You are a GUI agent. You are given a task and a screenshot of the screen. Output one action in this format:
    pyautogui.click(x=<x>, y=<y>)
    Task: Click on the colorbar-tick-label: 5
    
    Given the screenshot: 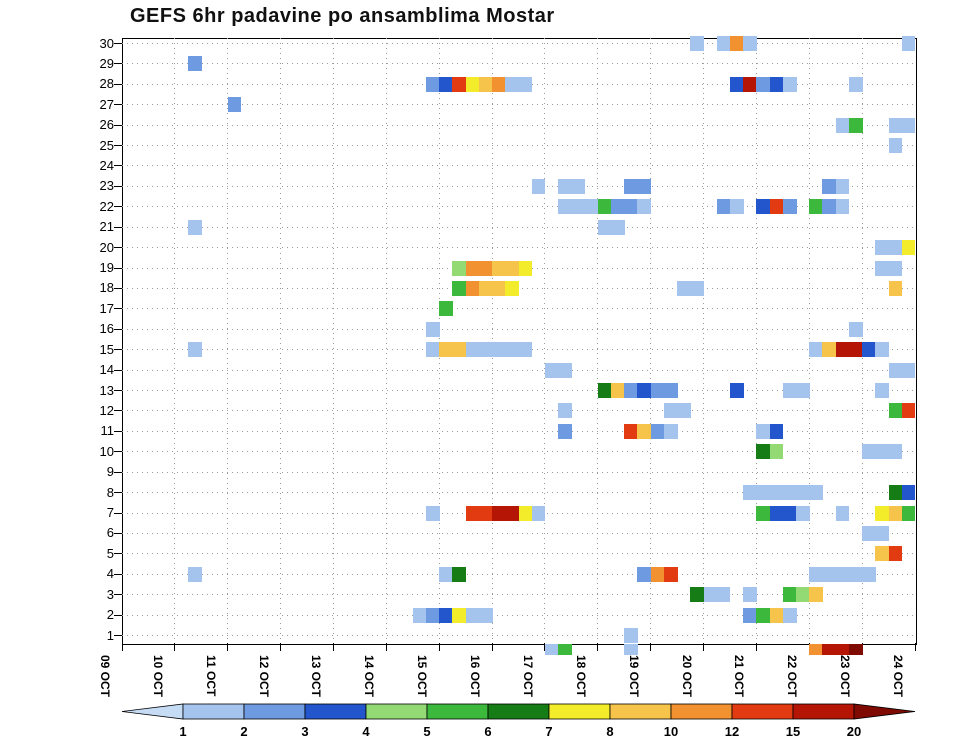 What is the action you would take?
    pyautogui.click(x=426, y=731)
    